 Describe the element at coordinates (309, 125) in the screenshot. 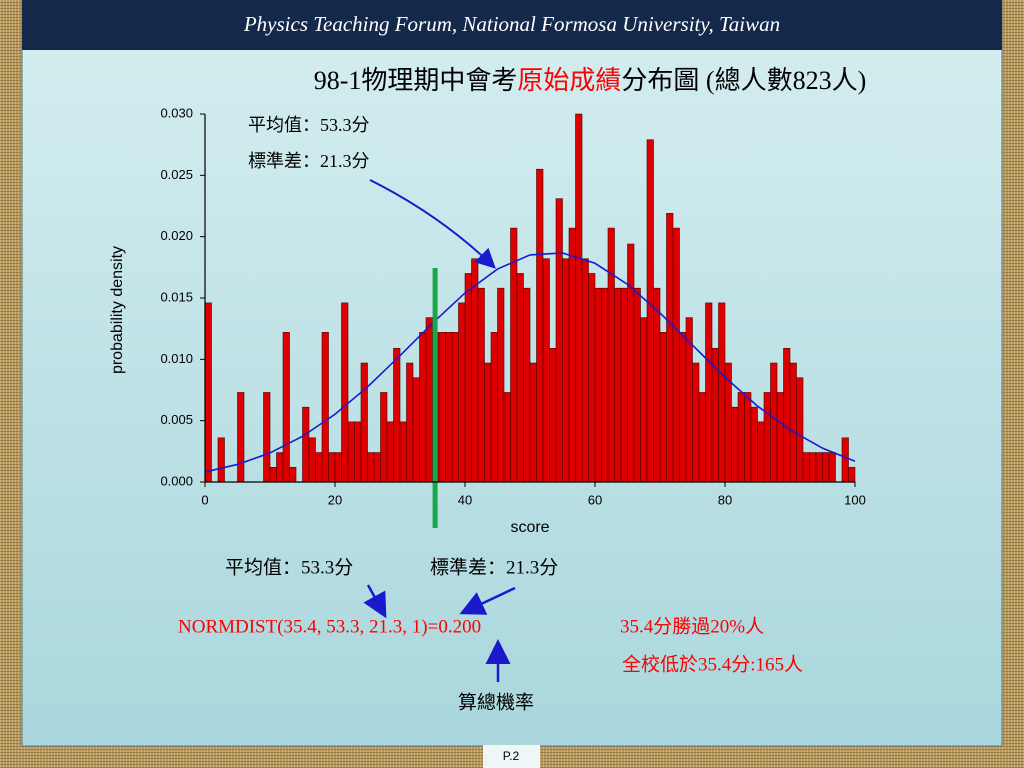

I see `annotation: 平均值：53.3分` at that location.